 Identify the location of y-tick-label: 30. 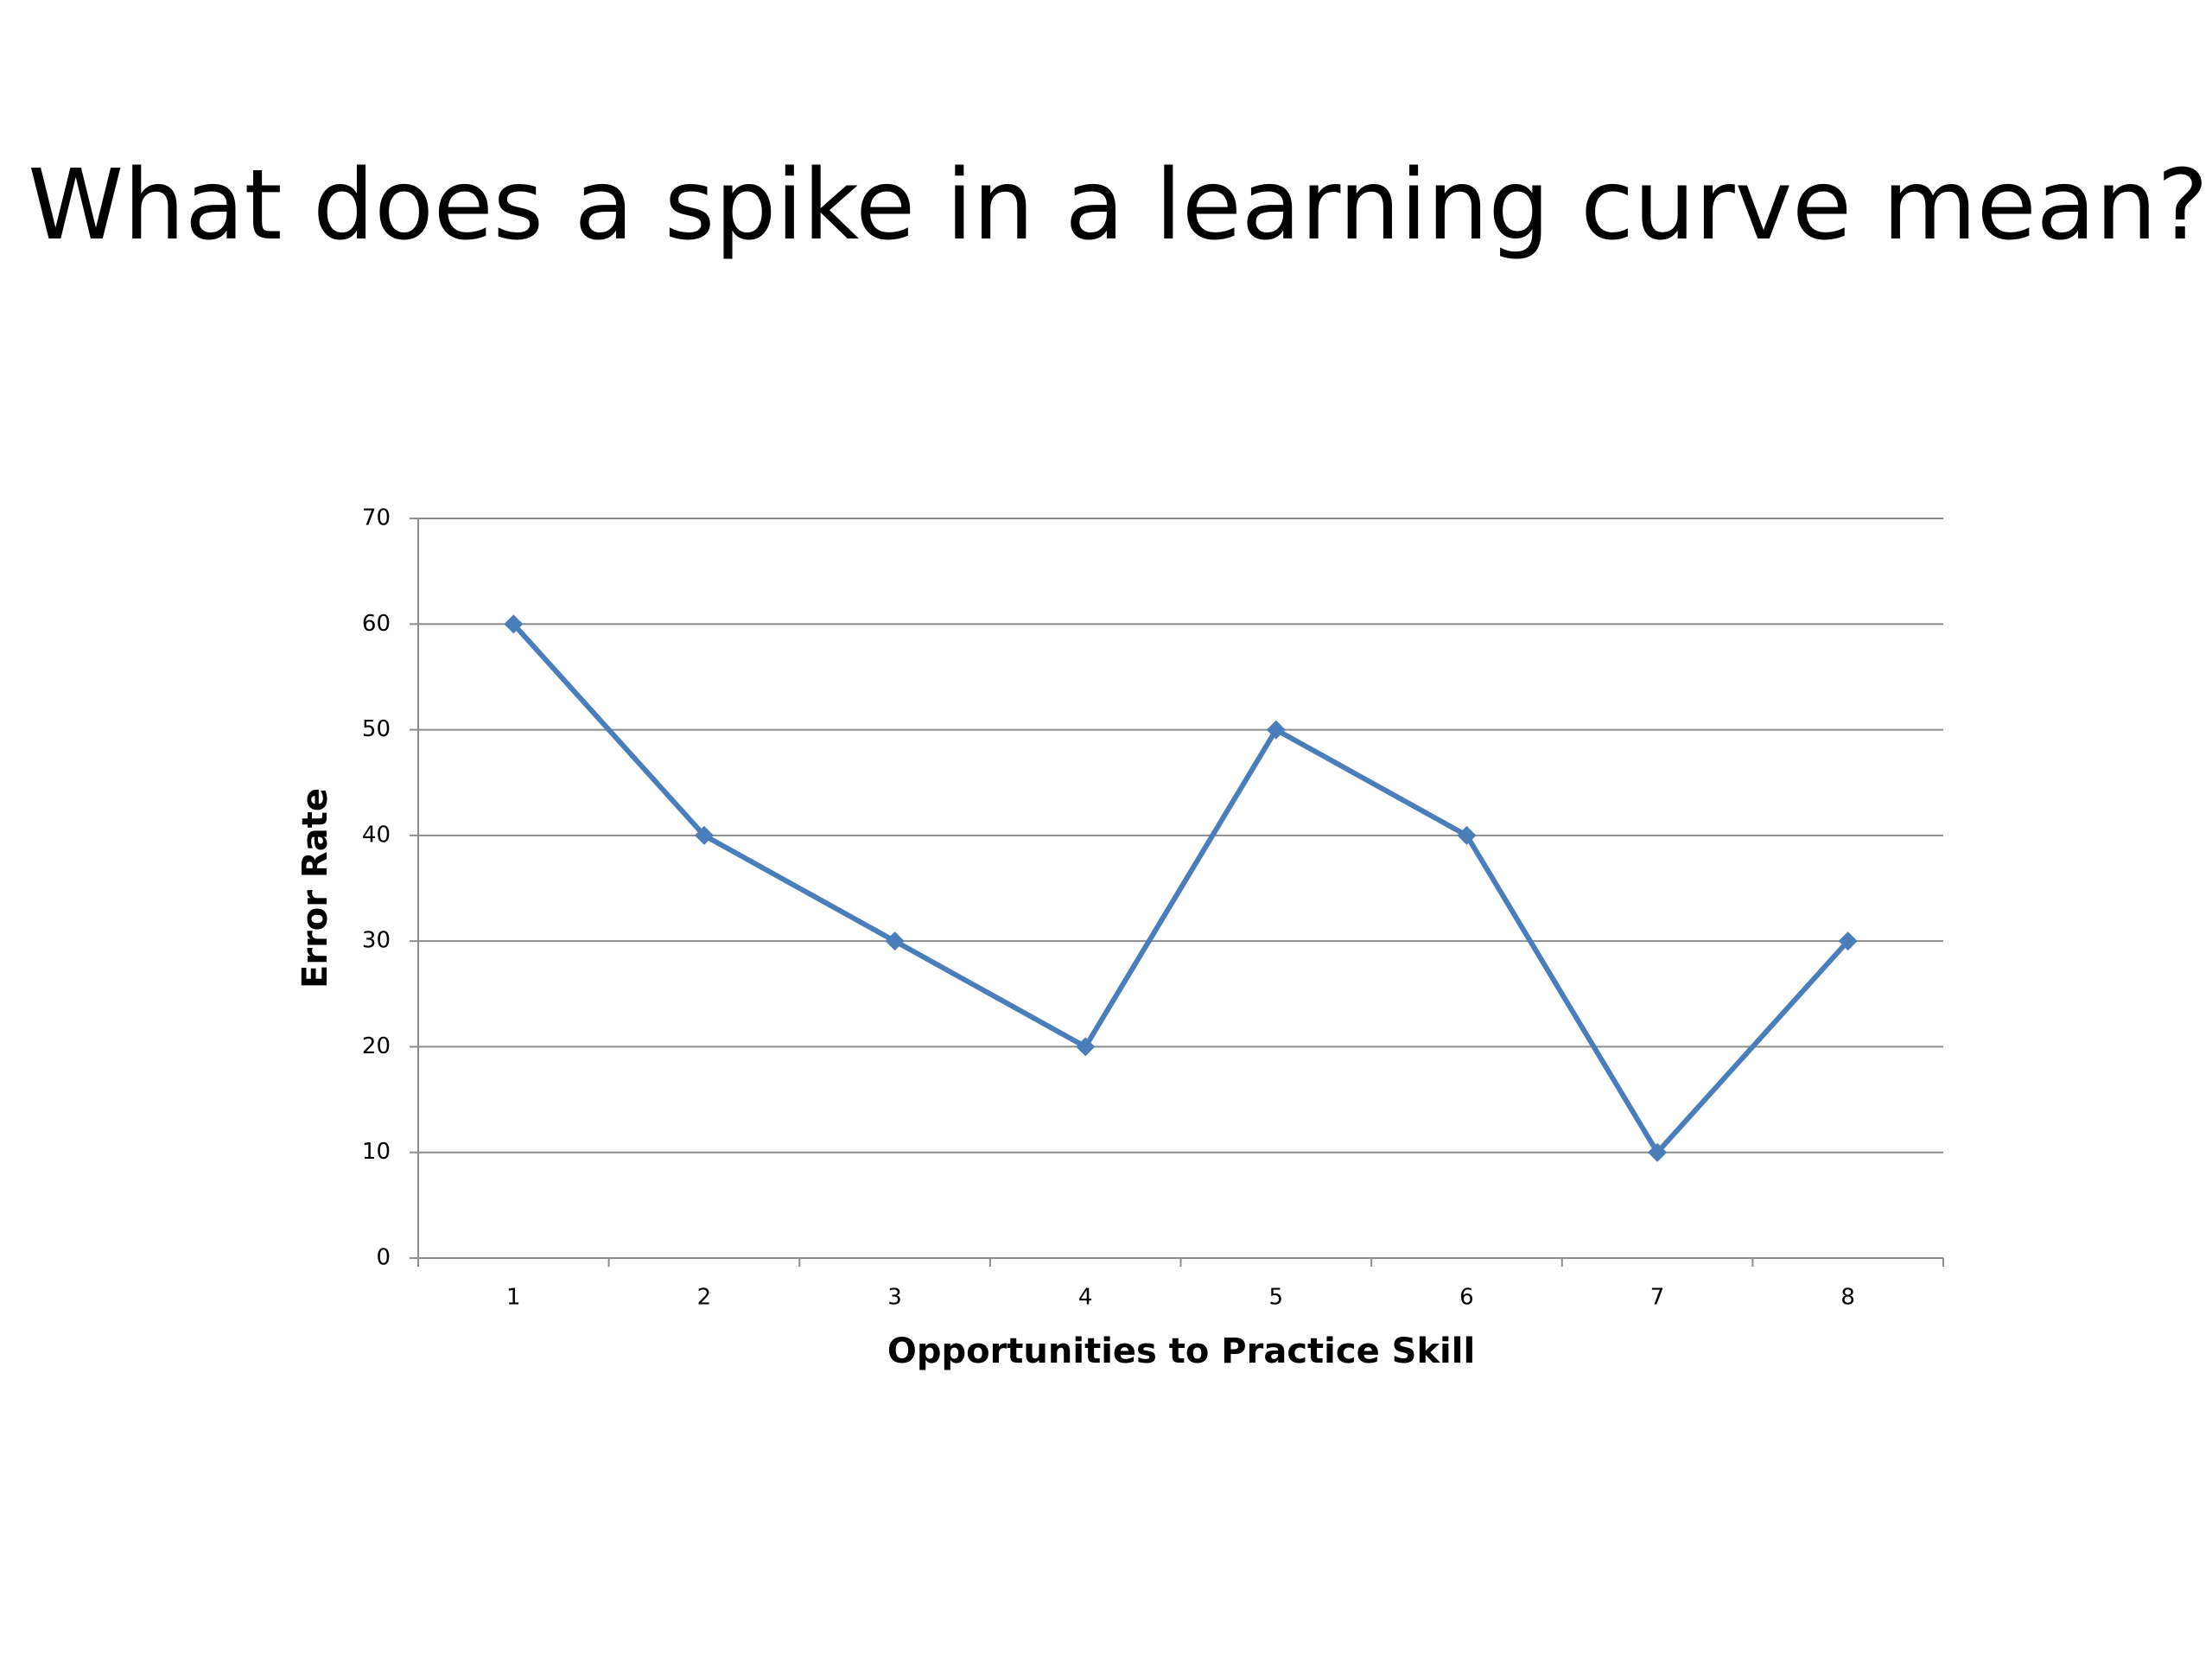
(376, 941).